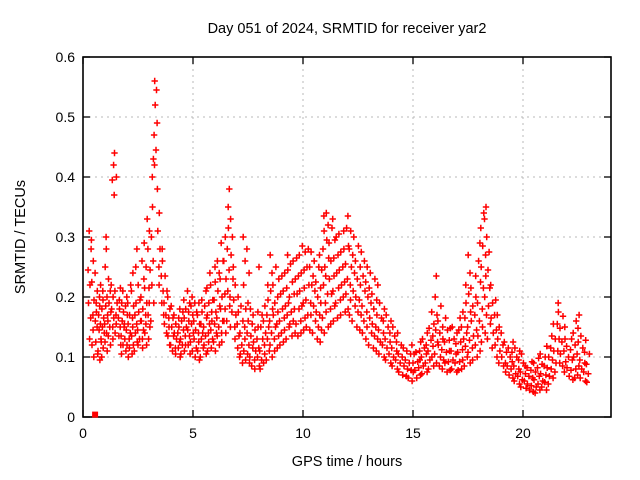  I want to click on x-tick-label: 0, so click(83, 433).